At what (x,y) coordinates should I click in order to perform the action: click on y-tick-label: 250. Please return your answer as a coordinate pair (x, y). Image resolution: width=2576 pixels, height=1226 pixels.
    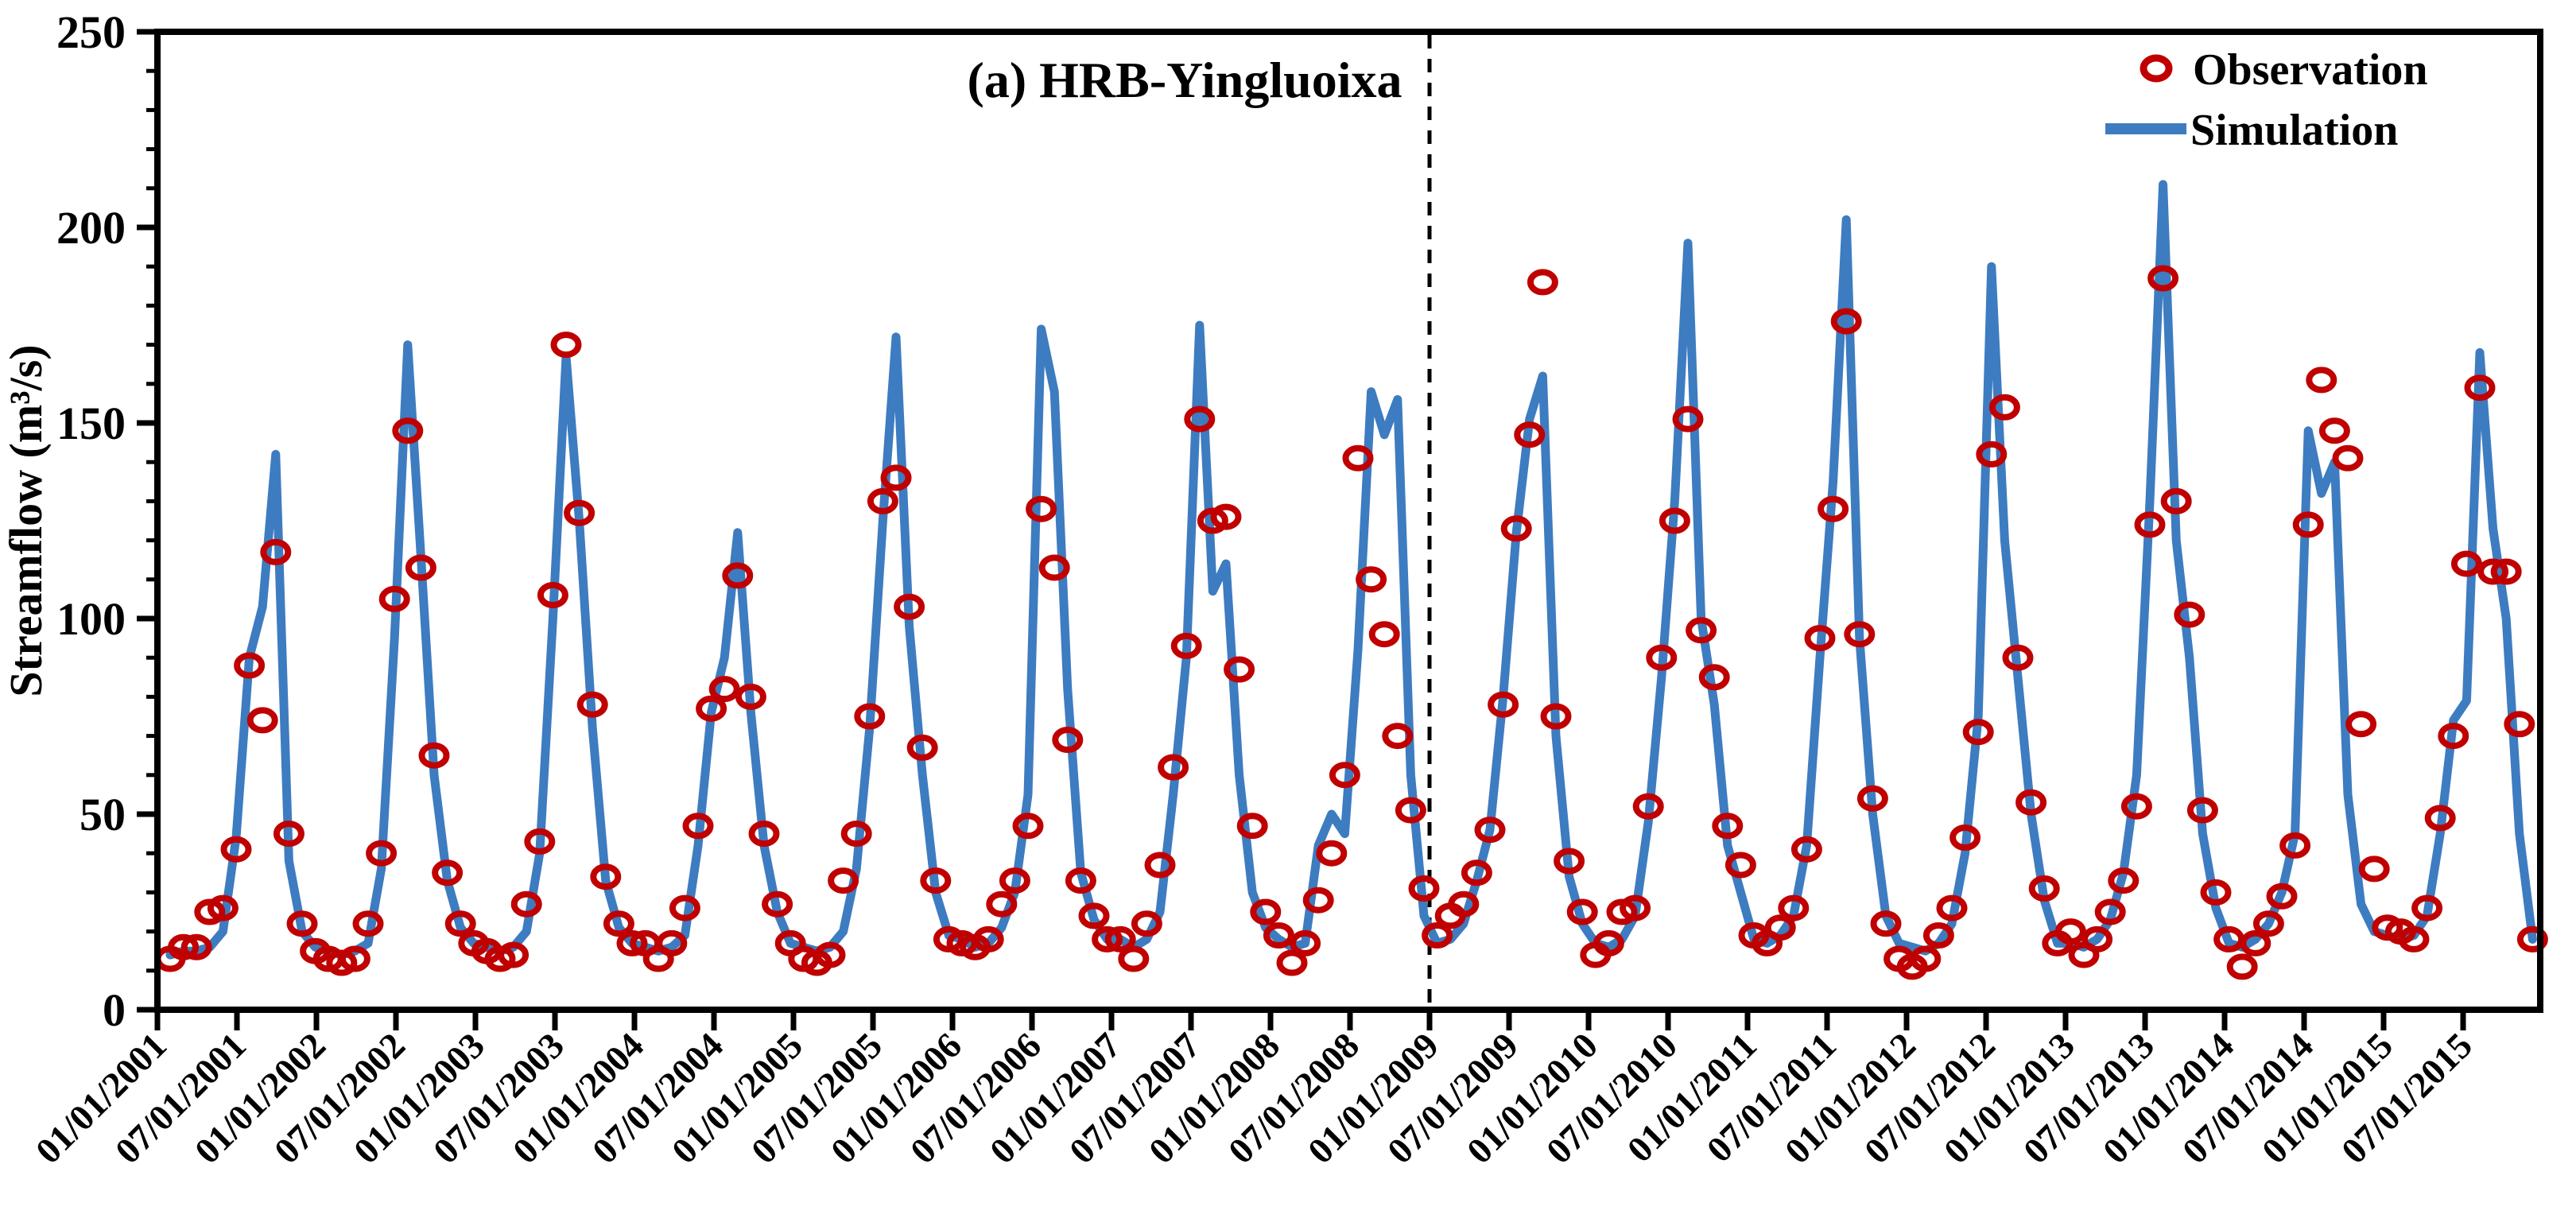
    Looking at the image, I should click on (91, 32).